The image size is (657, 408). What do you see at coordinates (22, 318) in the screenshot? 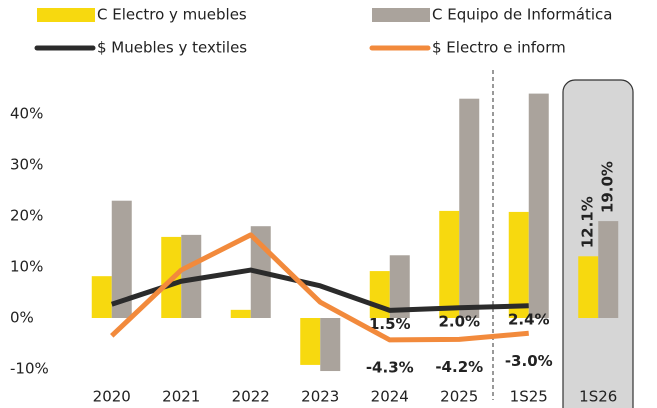
I see `y-tick-label: 0%` at bounding box center [22, 318].